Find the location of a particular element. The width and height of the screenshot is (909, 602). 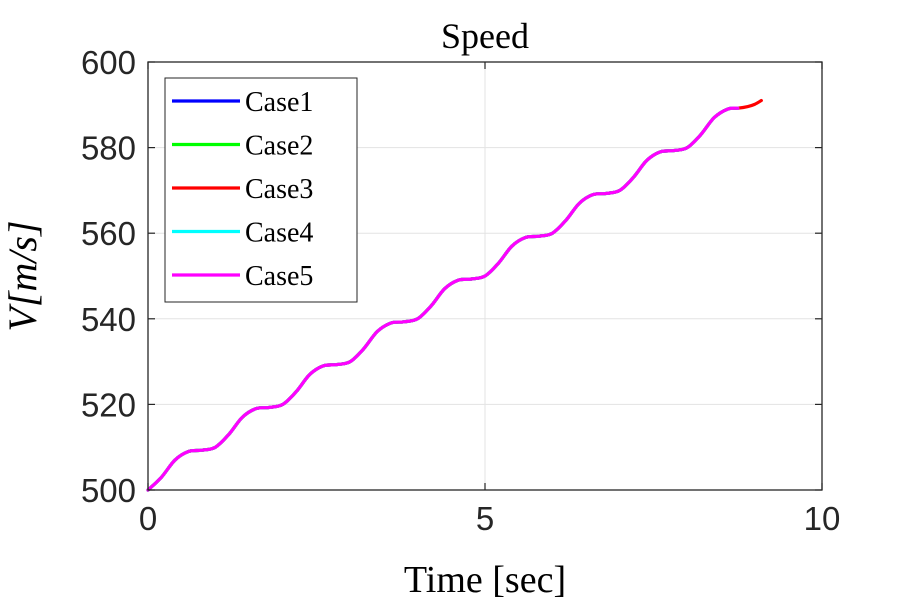

legend-box is located at coordinates (261, 190).